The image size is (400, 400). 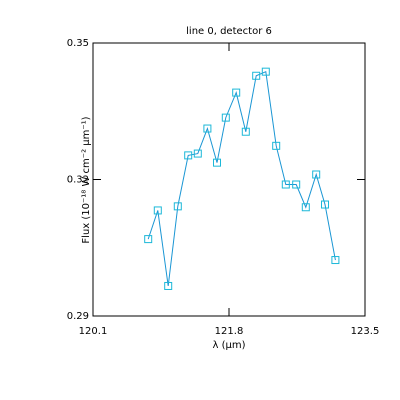 What do you see at coordinates (365, 331) in the screenshot?
I see `x-tick-label: 123.5` at bounding box center [365, 331].